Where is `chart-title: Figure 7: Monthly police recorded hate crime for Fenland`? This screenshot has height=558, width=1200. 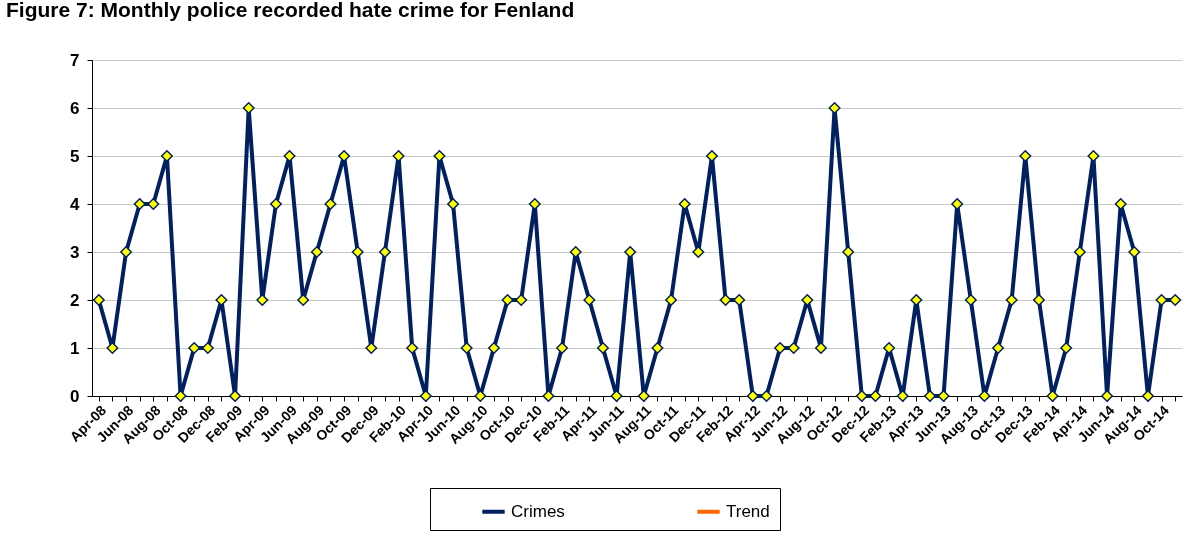 chart-title: Figure 7: Monthly police recorded hate crime for Fenland is located at coordinates (290, 10).